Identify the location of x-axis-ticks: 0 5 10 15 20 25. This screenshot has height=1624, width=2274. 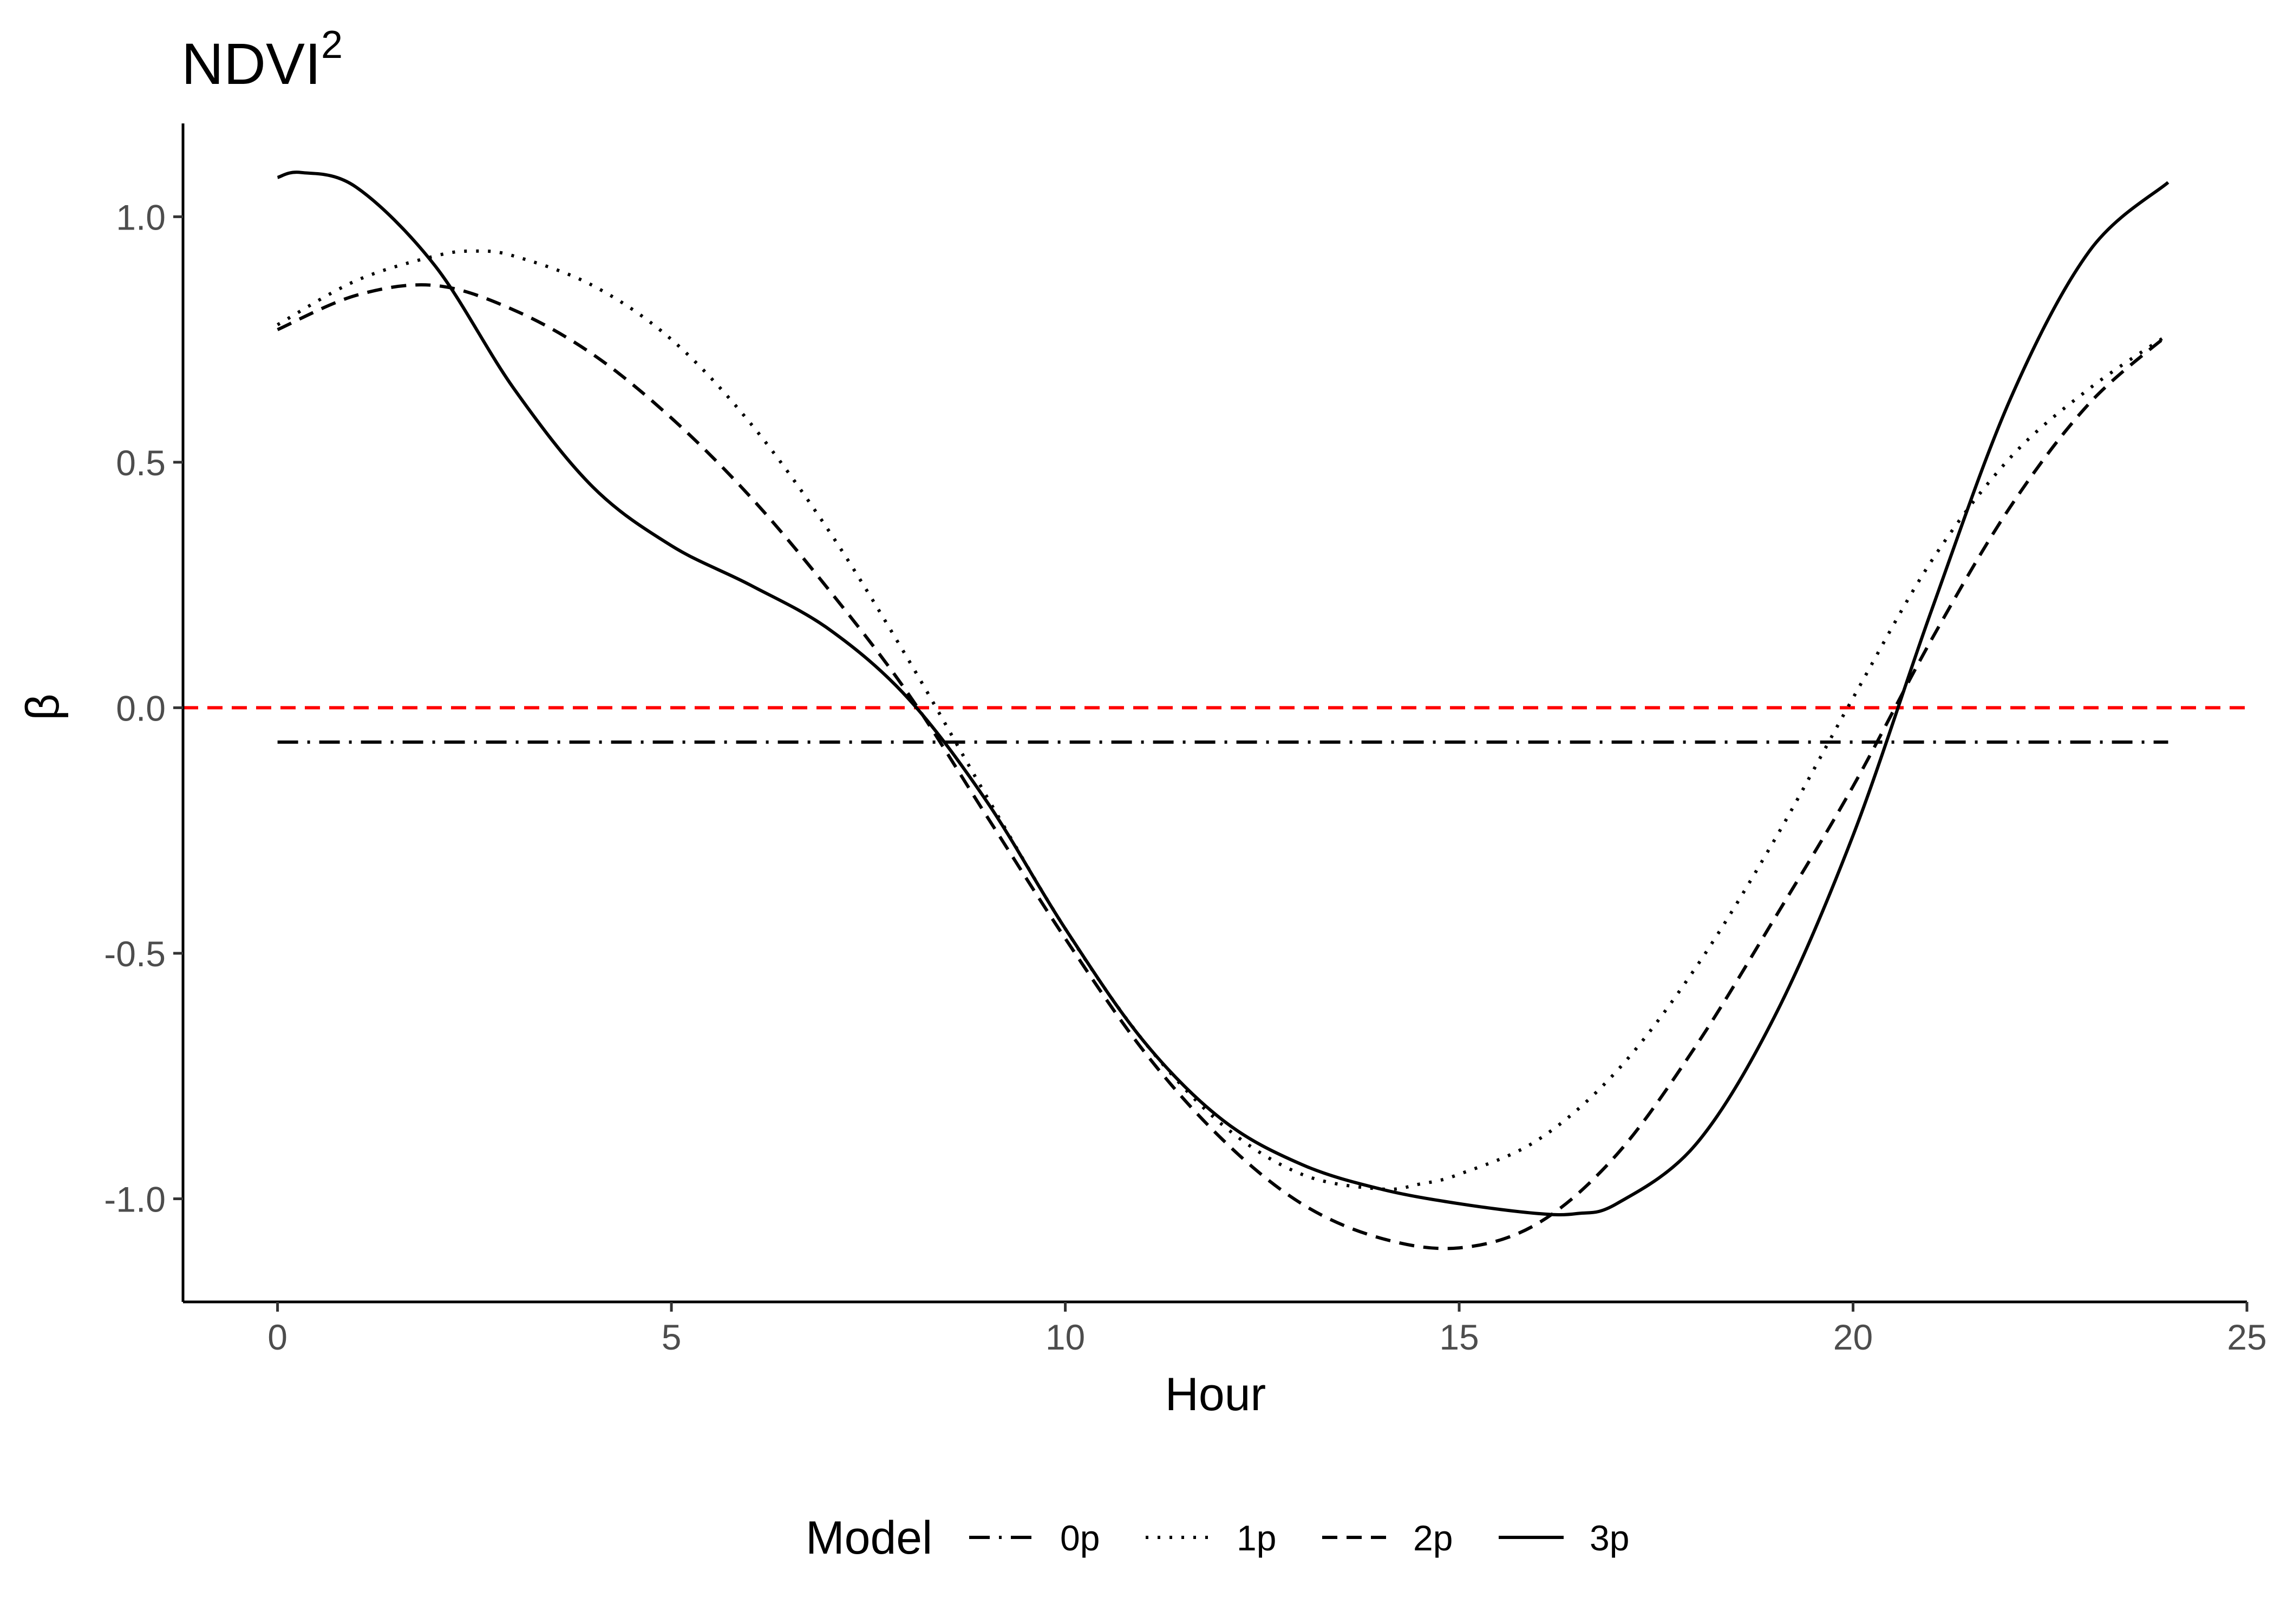
(1267, 1330).